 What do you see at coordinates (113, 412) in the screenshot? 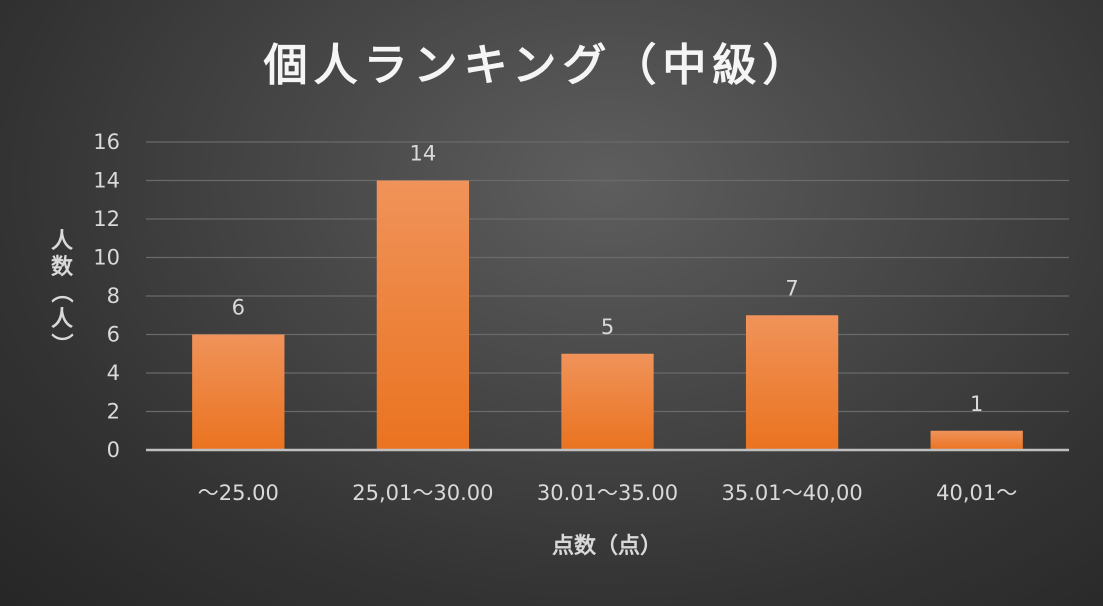
I see `y-tick-label: 2` at bounding box center [113, 412].